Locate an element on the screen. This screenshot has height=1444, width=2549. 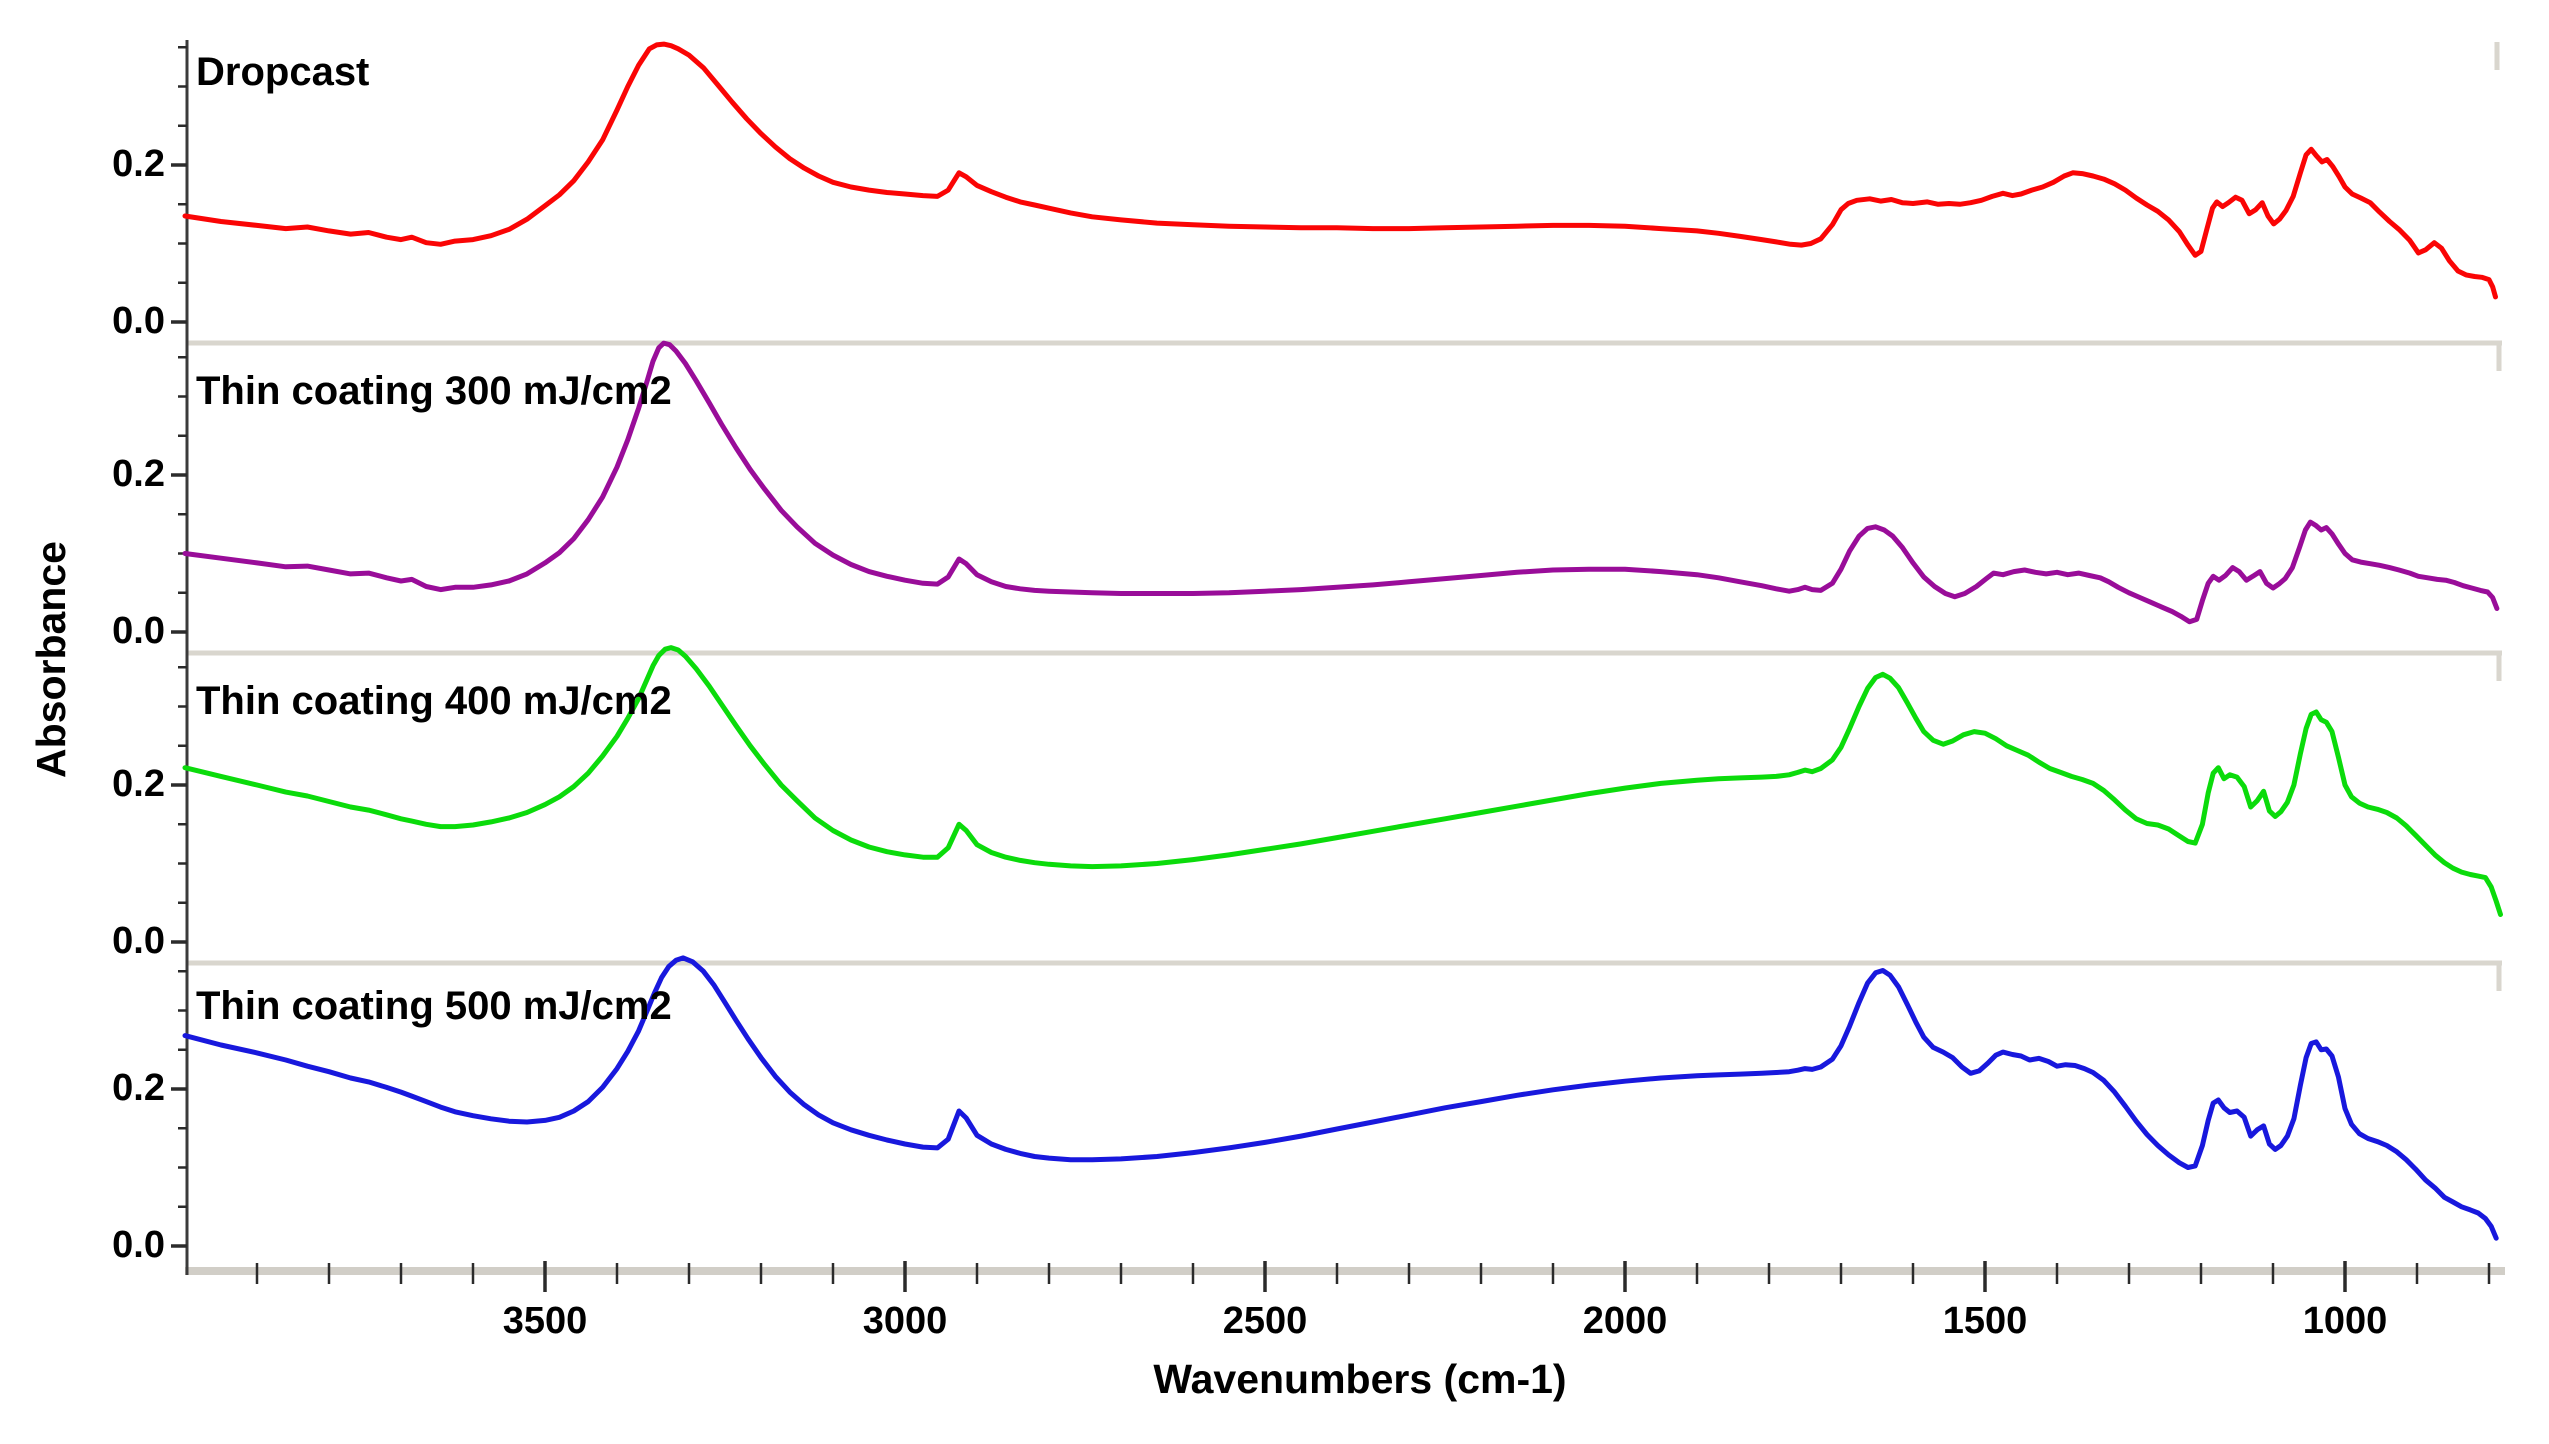
y-axis-title: Absorbance is located at coordinates (51, 660).